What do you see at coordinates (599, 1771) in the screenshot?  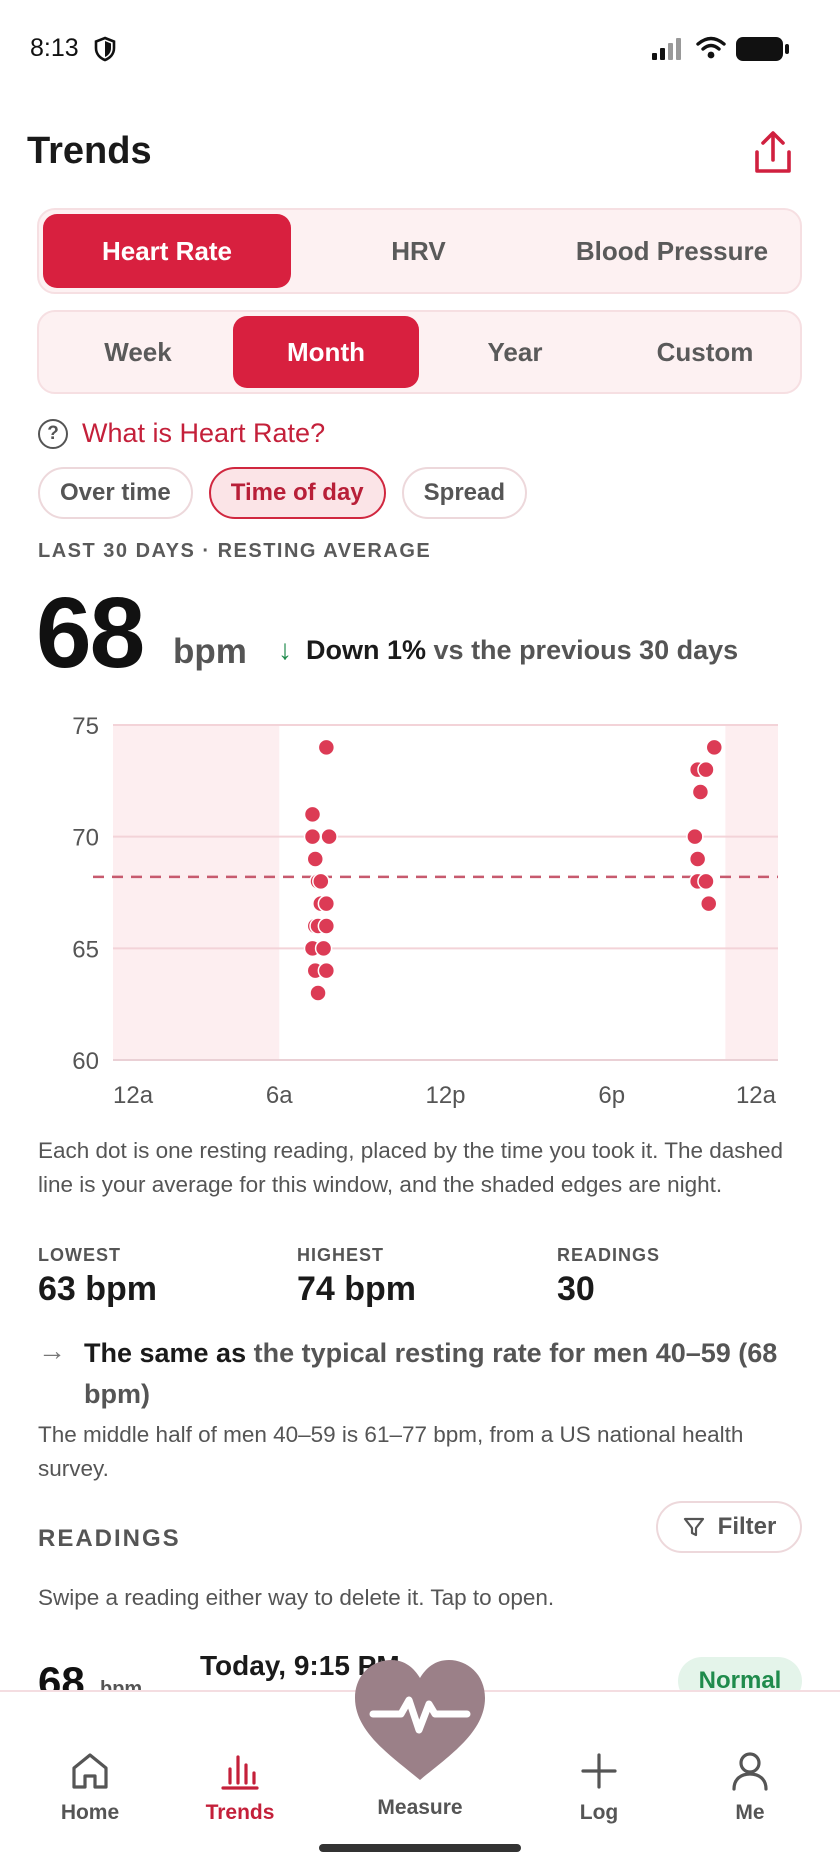 I see `plus-icon` at bounding box center [599, 1771].